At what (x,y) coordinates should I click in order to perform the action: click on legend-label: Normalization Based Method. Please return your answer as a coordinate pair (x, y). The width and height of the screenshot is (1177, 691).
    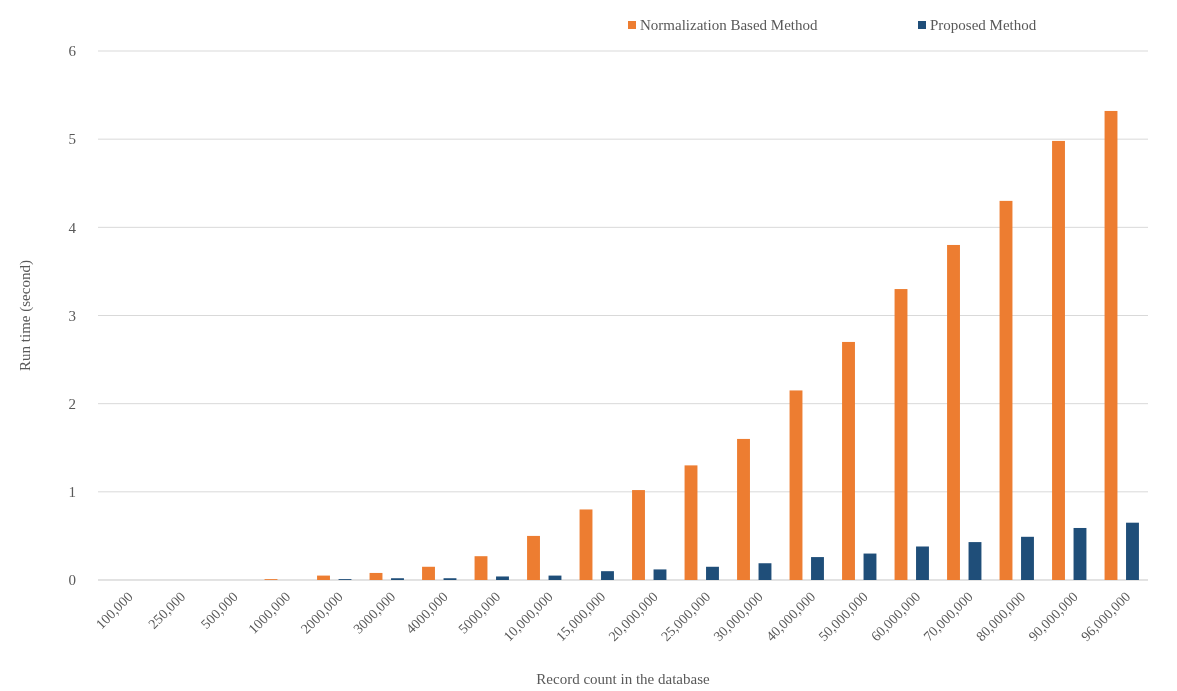
    Looking at the image, I should click on (729, 25).